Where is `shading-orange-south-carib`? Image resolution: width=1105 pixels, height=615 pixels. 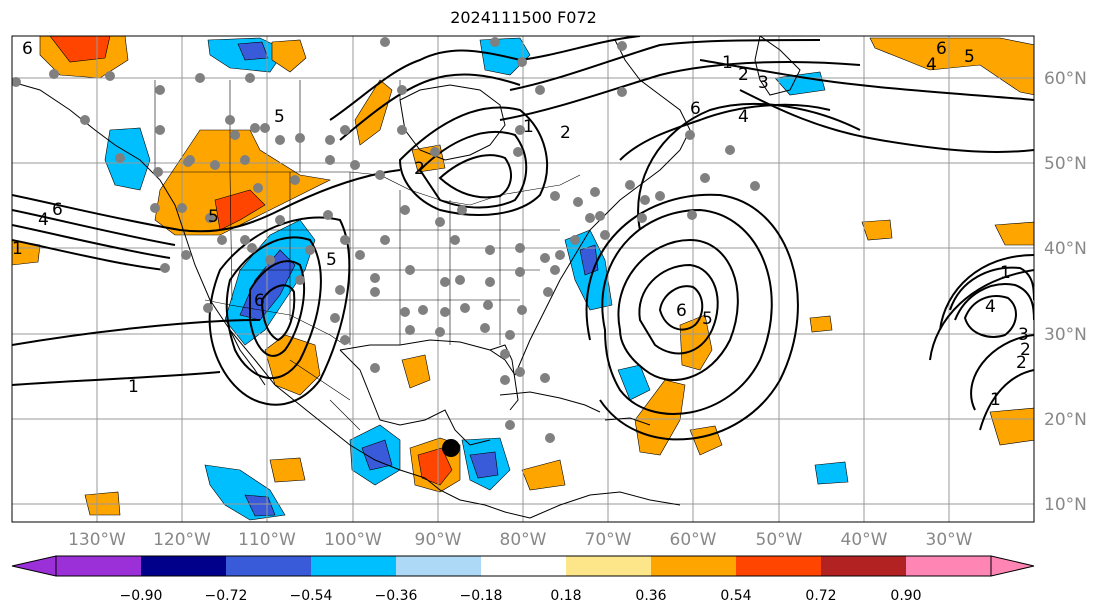 shading-orange-south-carib is located at coordinates (543, 475).